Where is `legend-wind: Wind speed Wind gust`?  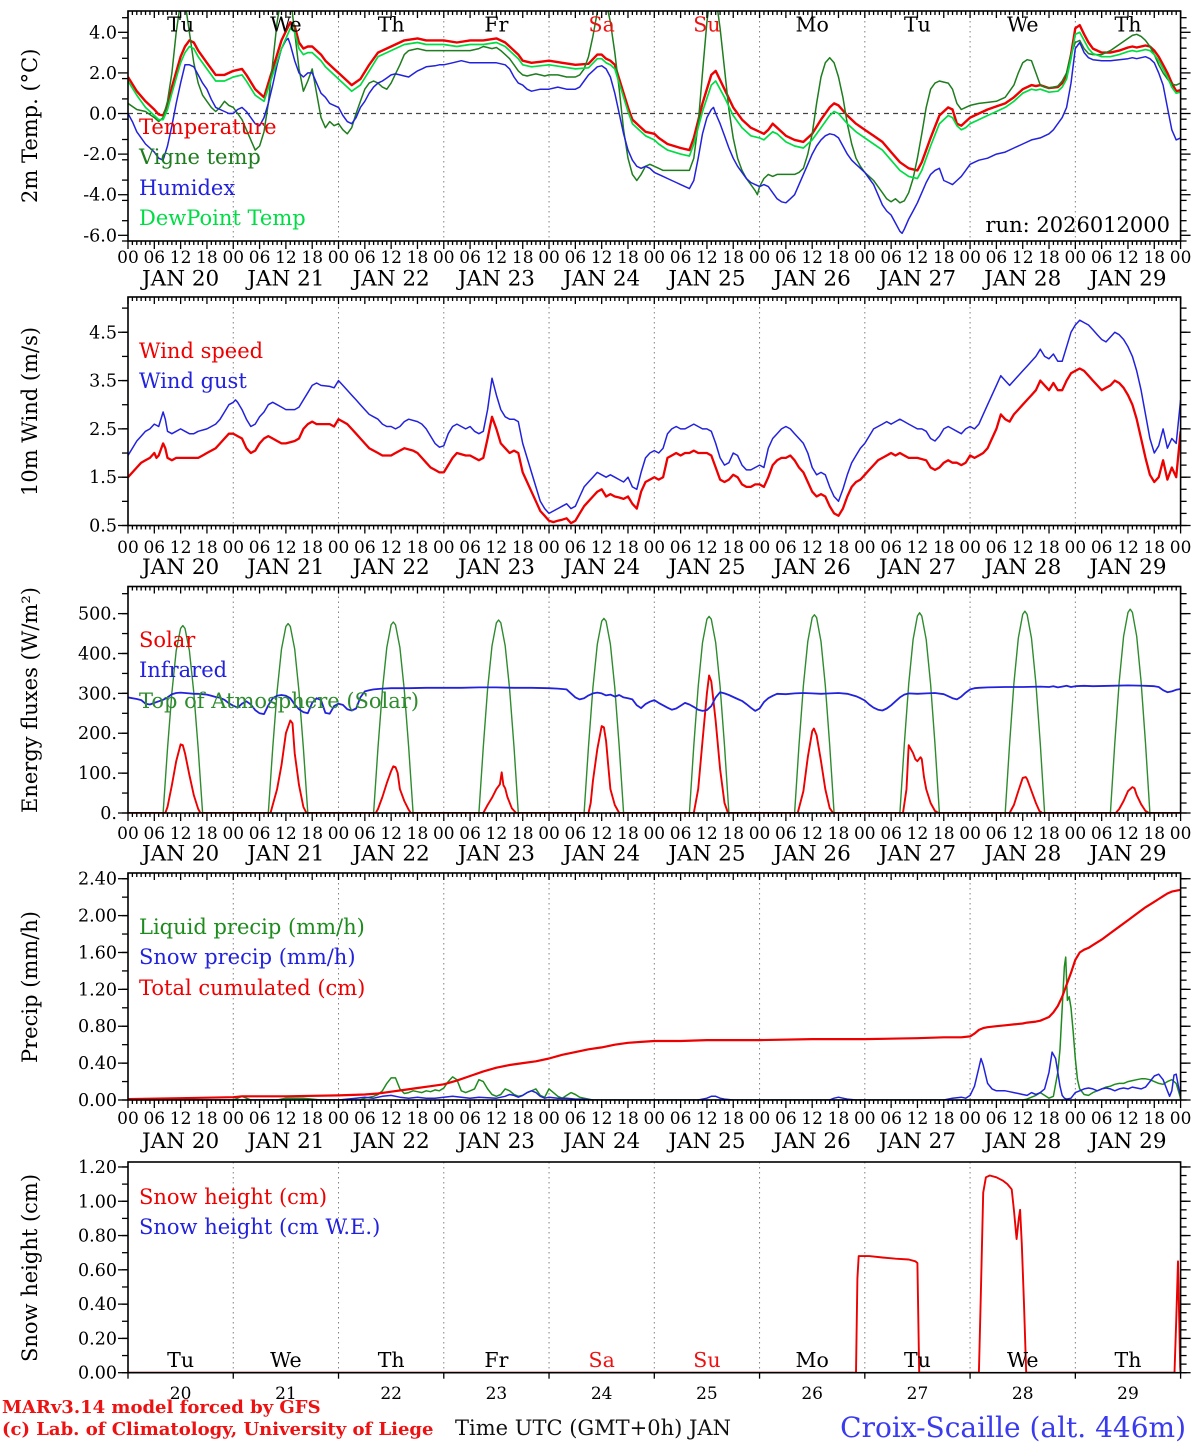 legend-wind: Wind speed Wind gust is located at coordinates (201, 366).